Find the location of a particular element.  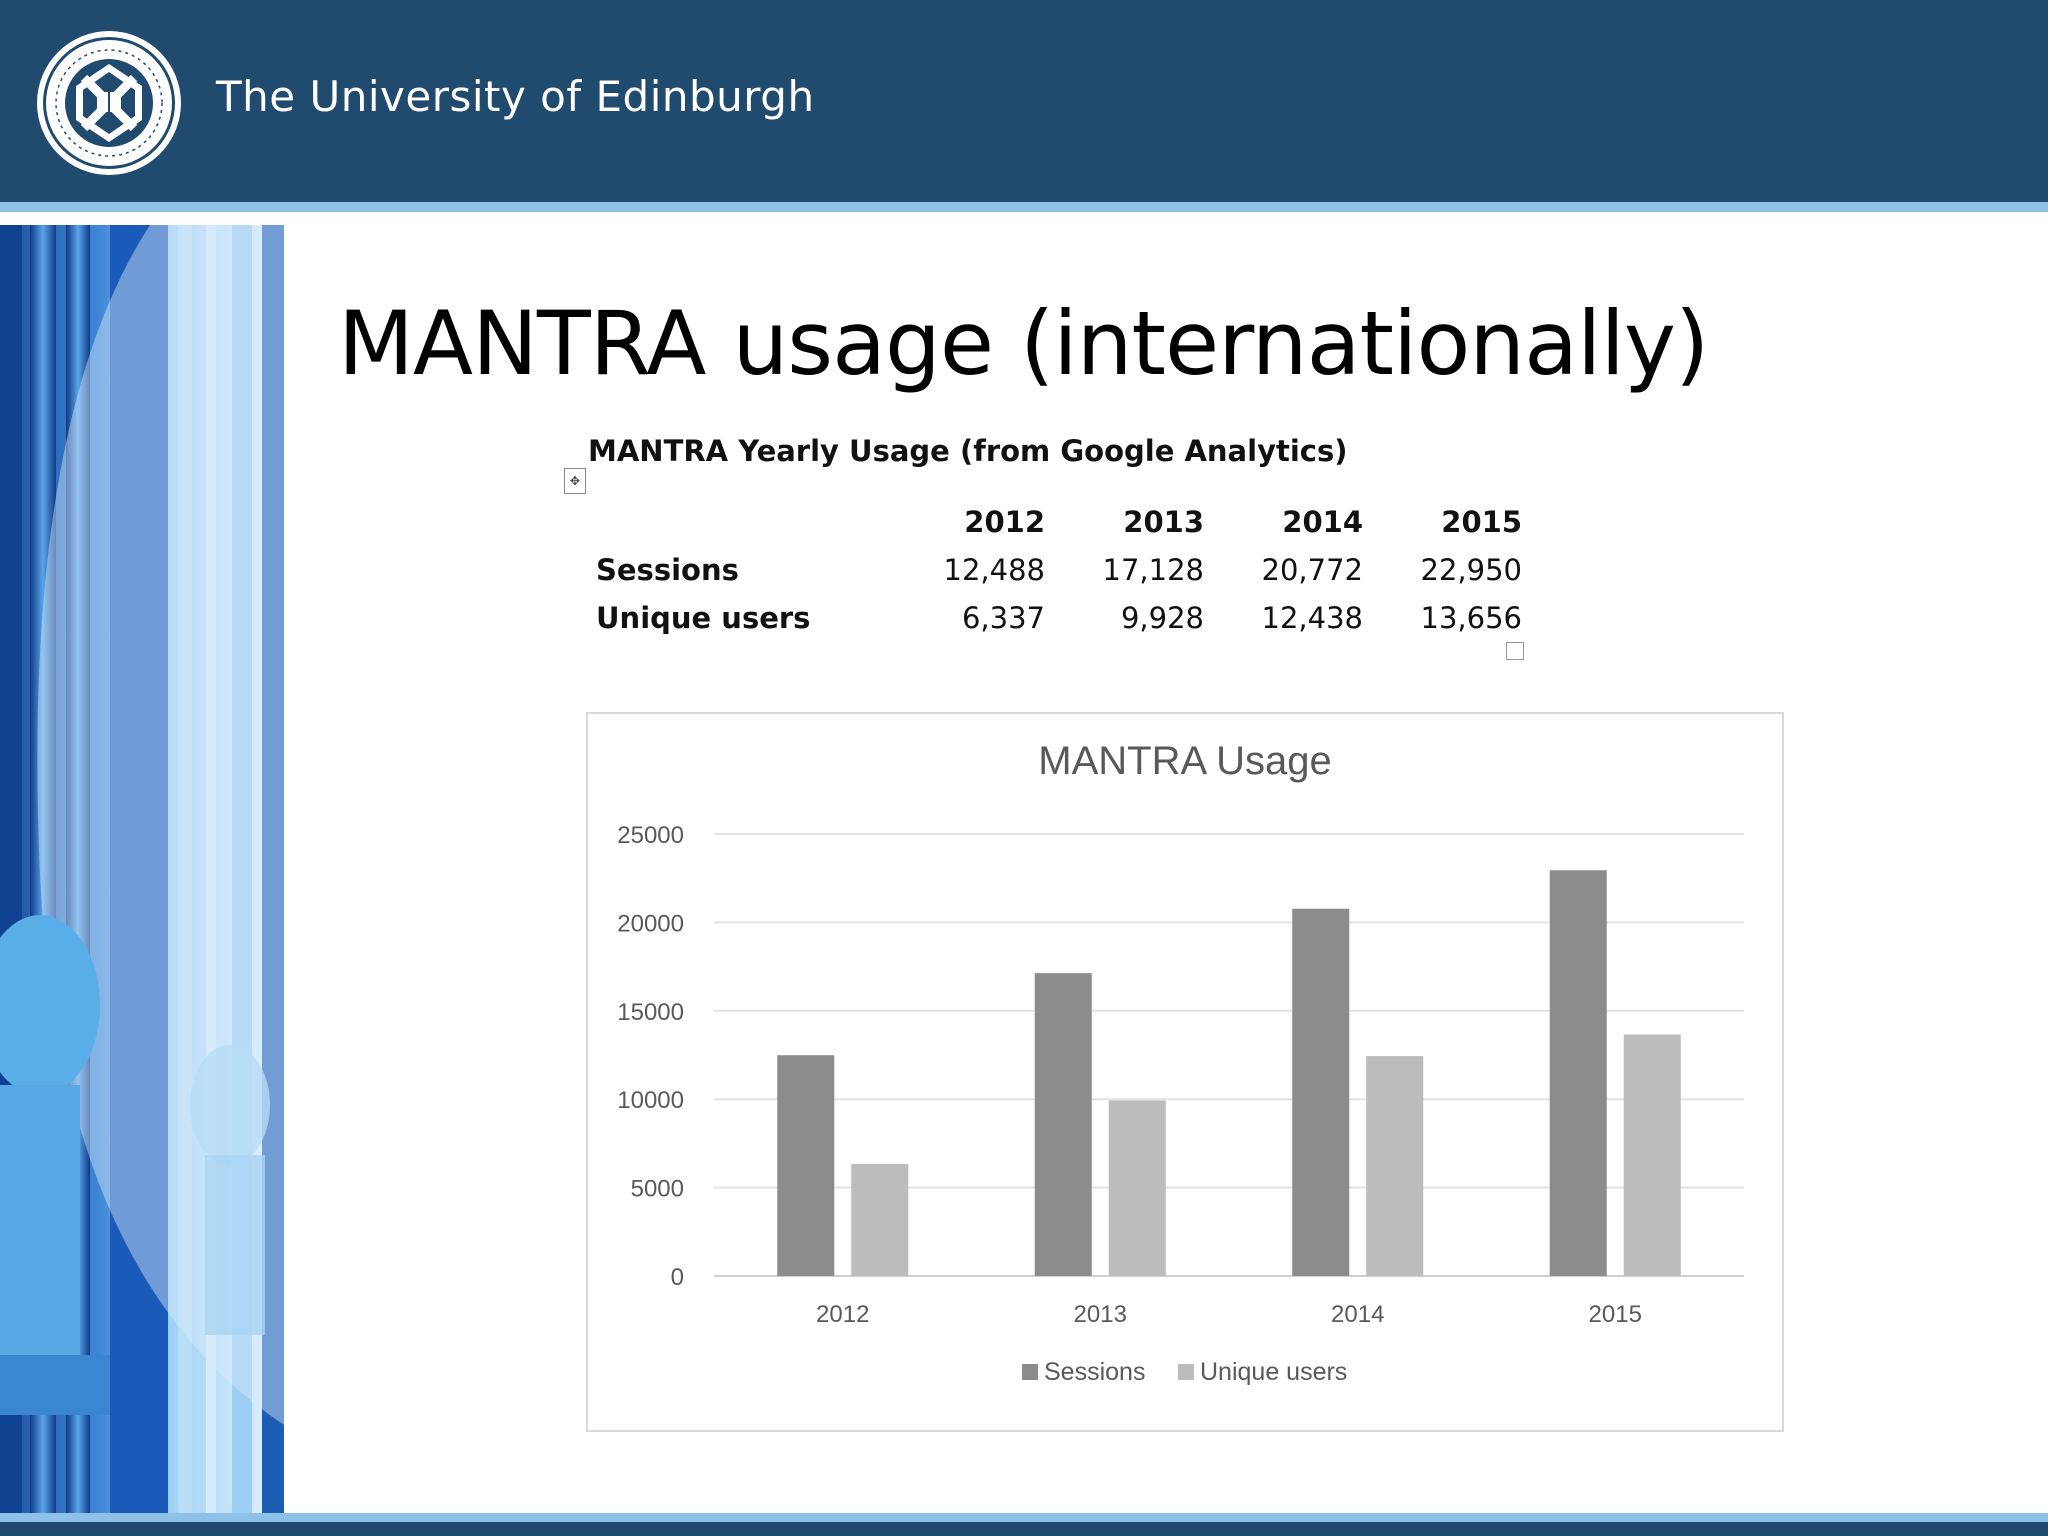

y-tick-label: 15000 is located at coordinates (650, 1012).